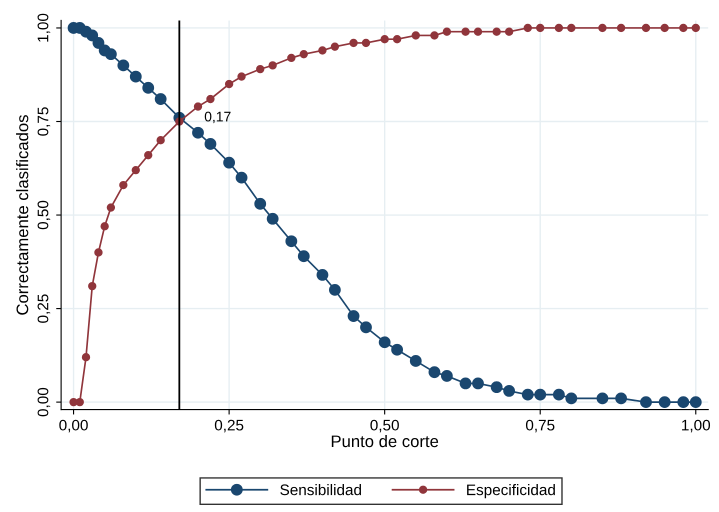 Image resolution: width=719 pixels, height=512 pixels. I want to click on x-tick-label: 0,50, so click(384, 426).